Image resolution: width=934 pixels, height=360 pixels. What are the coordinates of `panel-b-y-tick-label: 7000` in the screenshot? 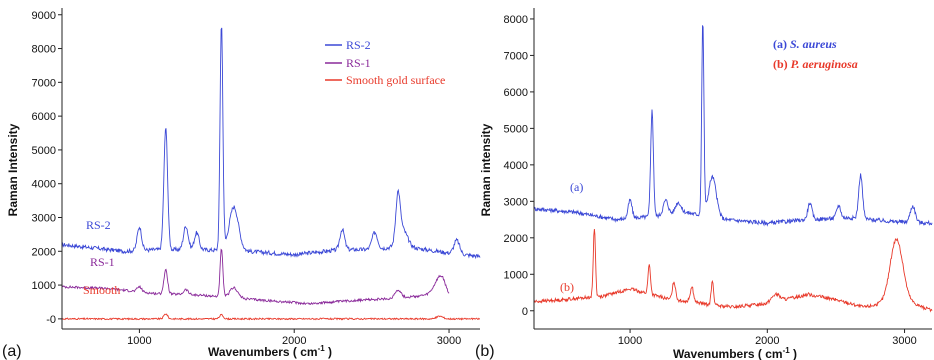 It's located at (516, 56).